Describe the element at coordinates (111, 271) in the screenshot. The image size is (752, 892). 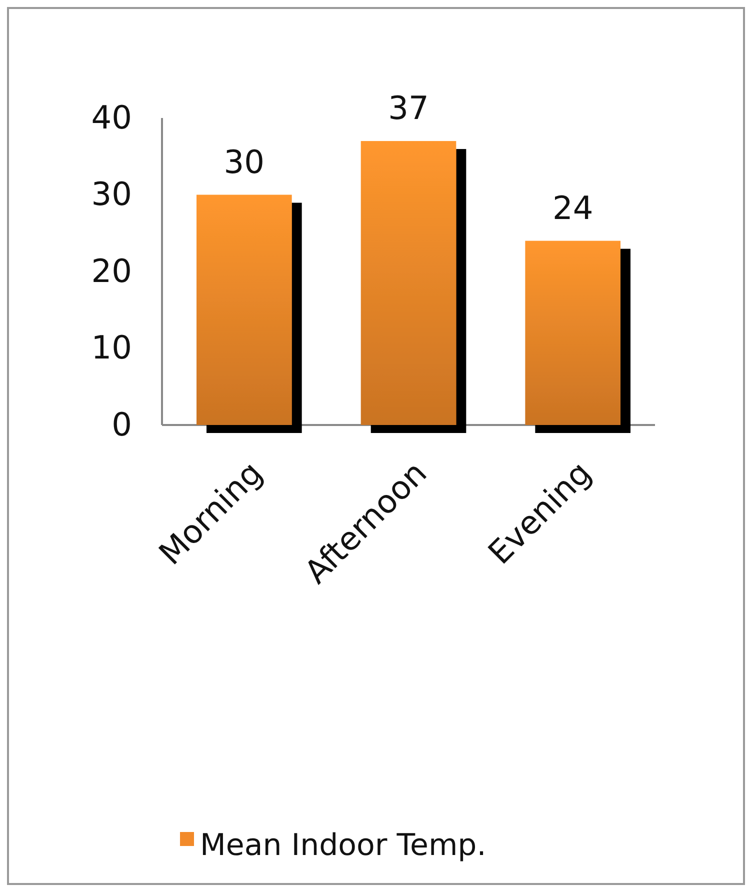
I see `y-tick-label: 20` at that location.